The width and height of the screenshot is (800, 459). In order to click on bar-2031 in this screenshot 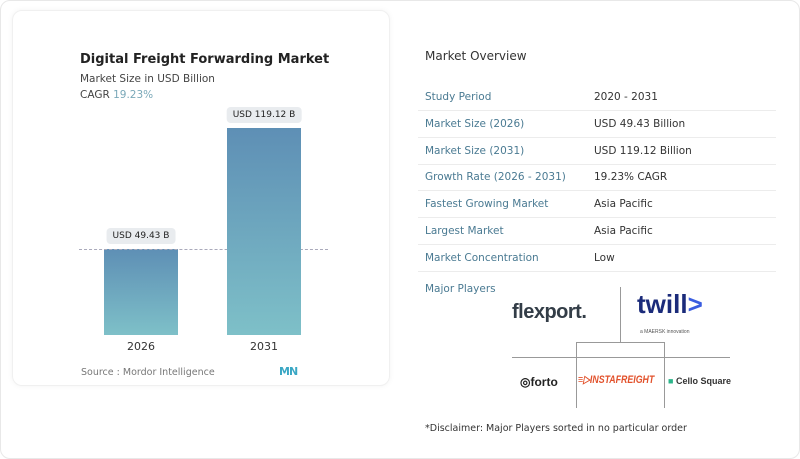, I will do `click(264, 231)`.